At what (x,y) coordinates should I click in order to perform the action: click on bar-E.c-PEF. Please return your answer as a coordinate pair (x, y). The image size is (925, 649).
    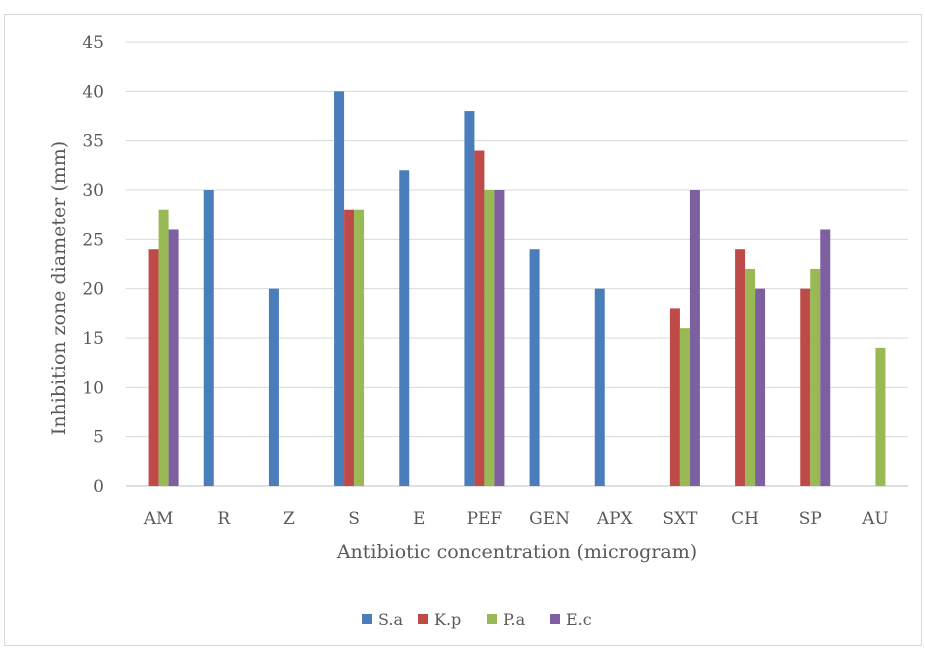
    Looking at the image, I should click on (499, 338).